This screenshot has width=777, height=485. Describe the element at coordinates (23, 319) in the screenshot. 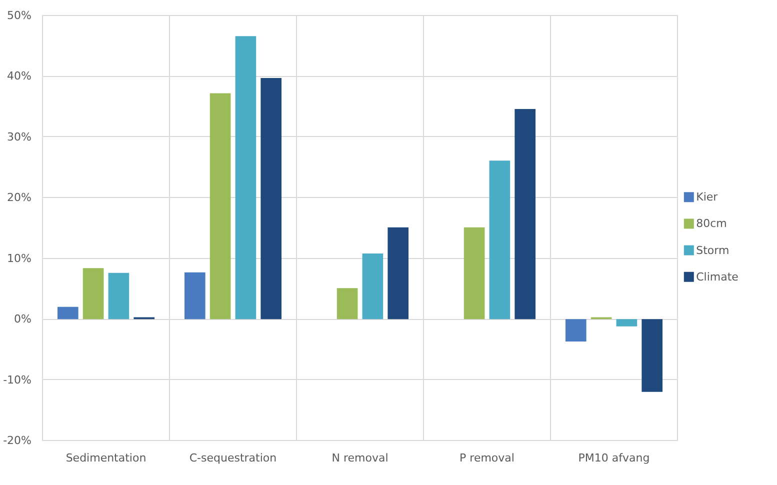

I see `y-tick-label: 0%` at that location.